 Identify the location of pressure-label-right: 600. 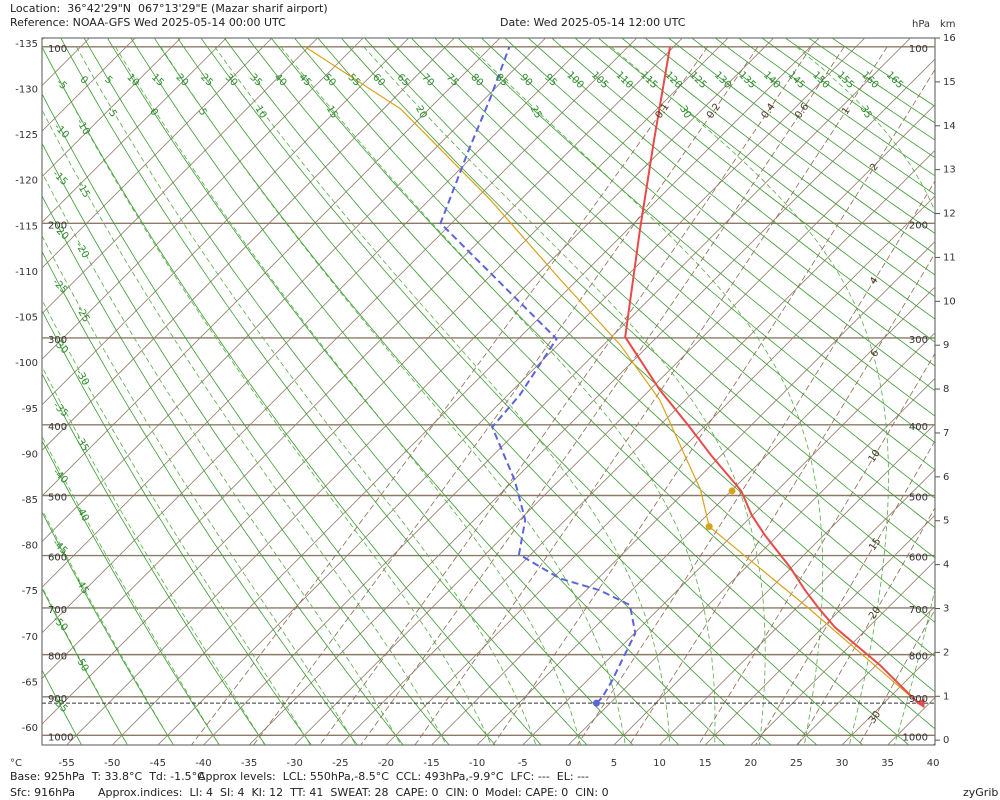
(918, 558).